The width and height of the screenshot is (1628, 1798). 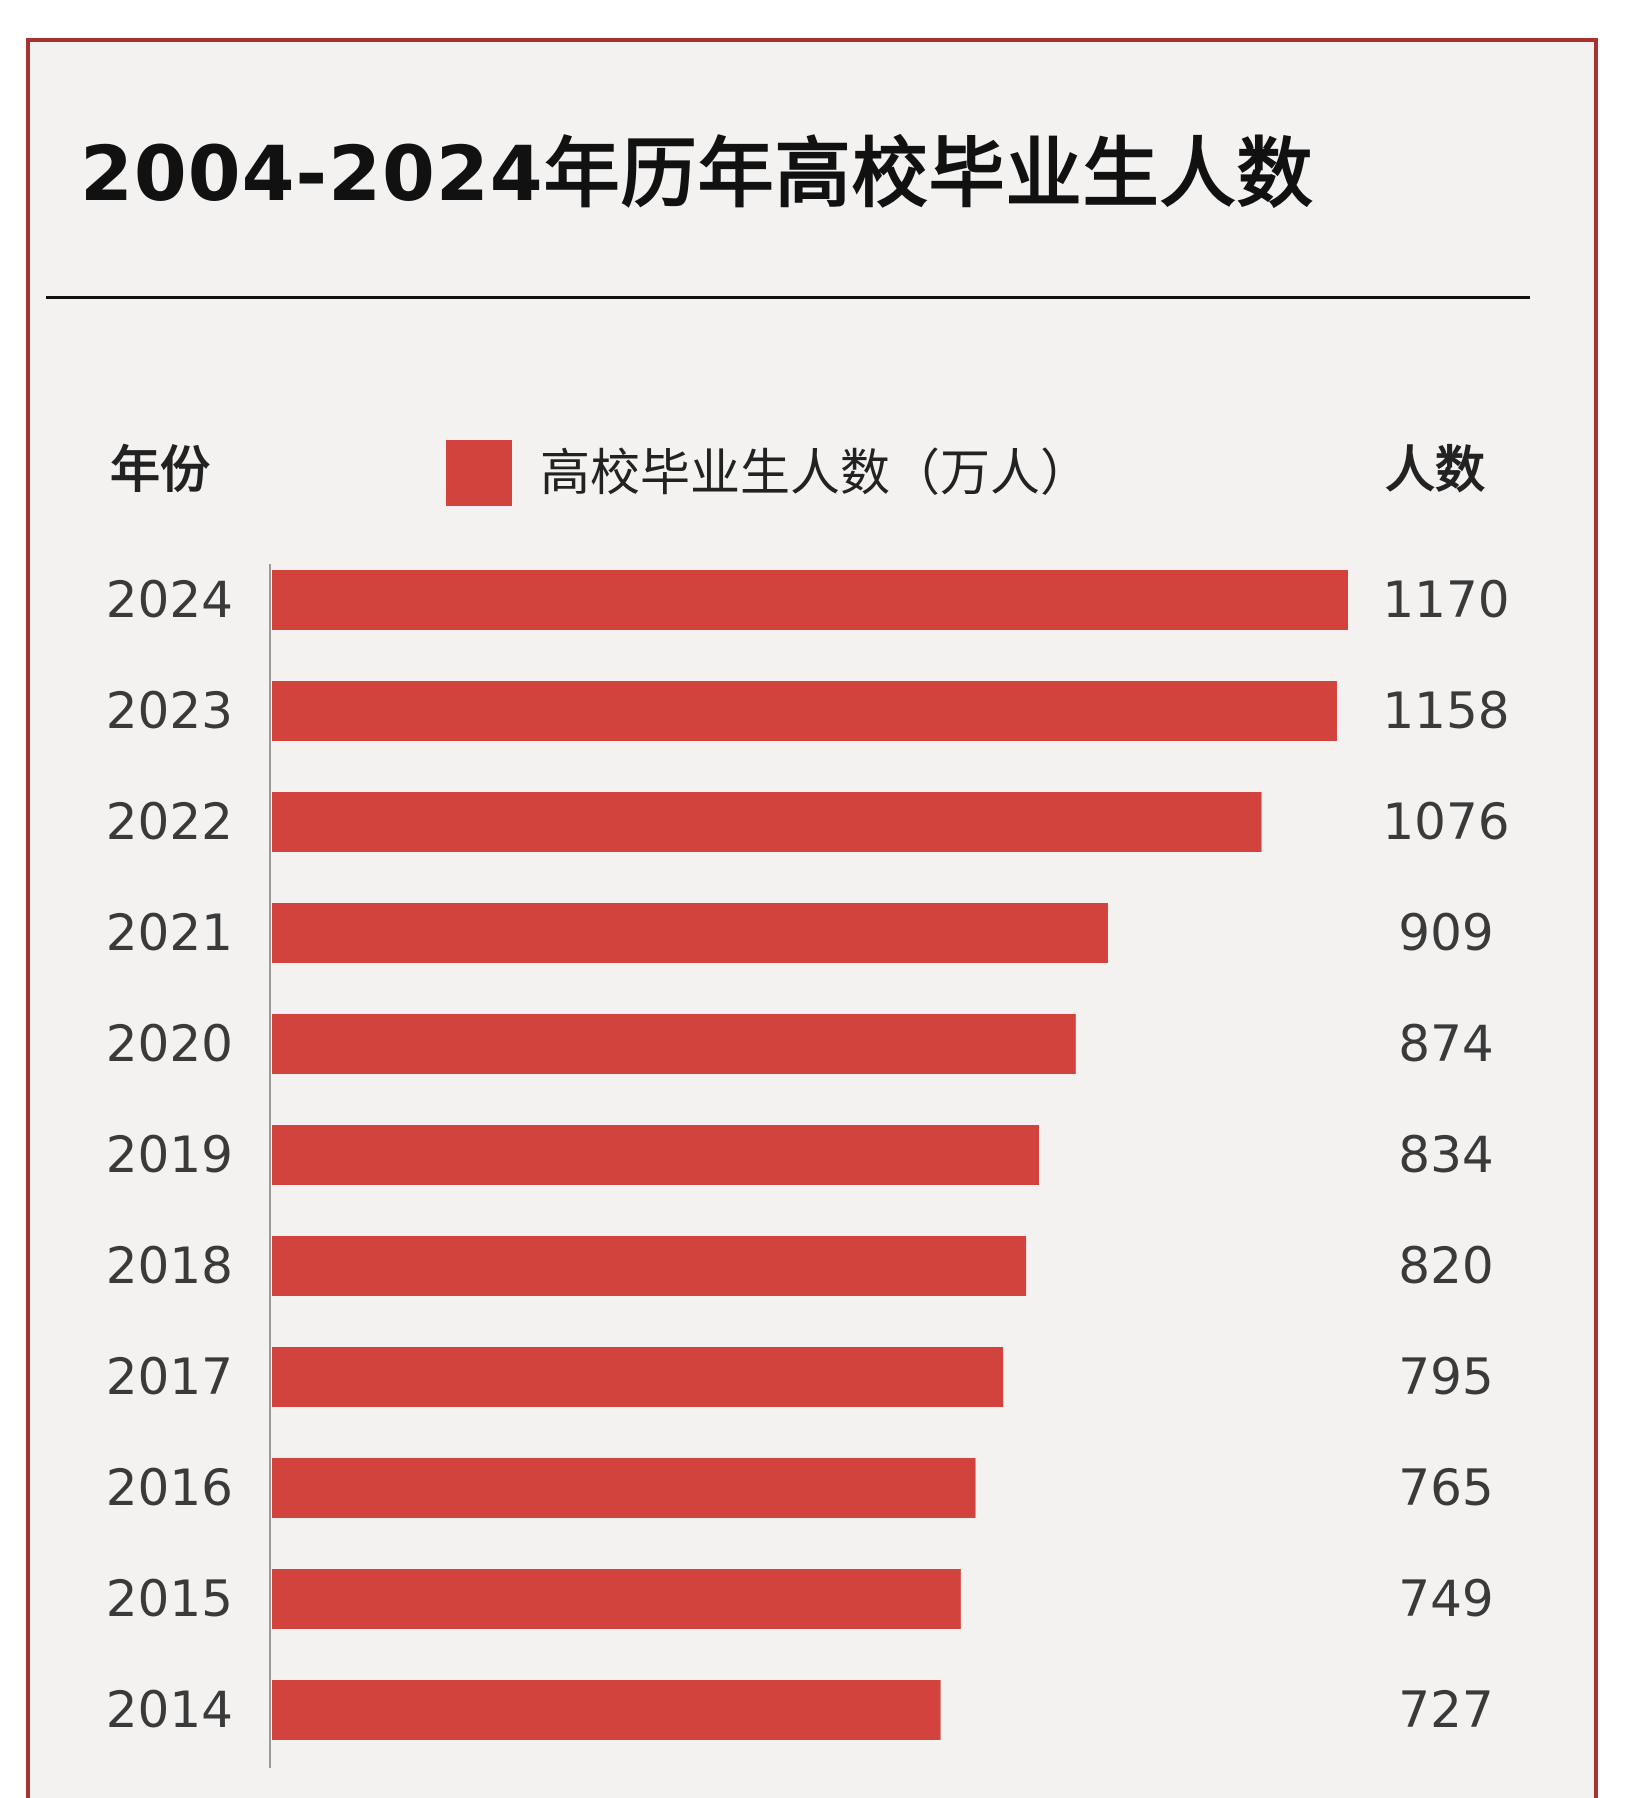 What do you see at coordinates (624, 1488) in the screenshot?
I see `bar-2016` at bounding box center [624, 1488].